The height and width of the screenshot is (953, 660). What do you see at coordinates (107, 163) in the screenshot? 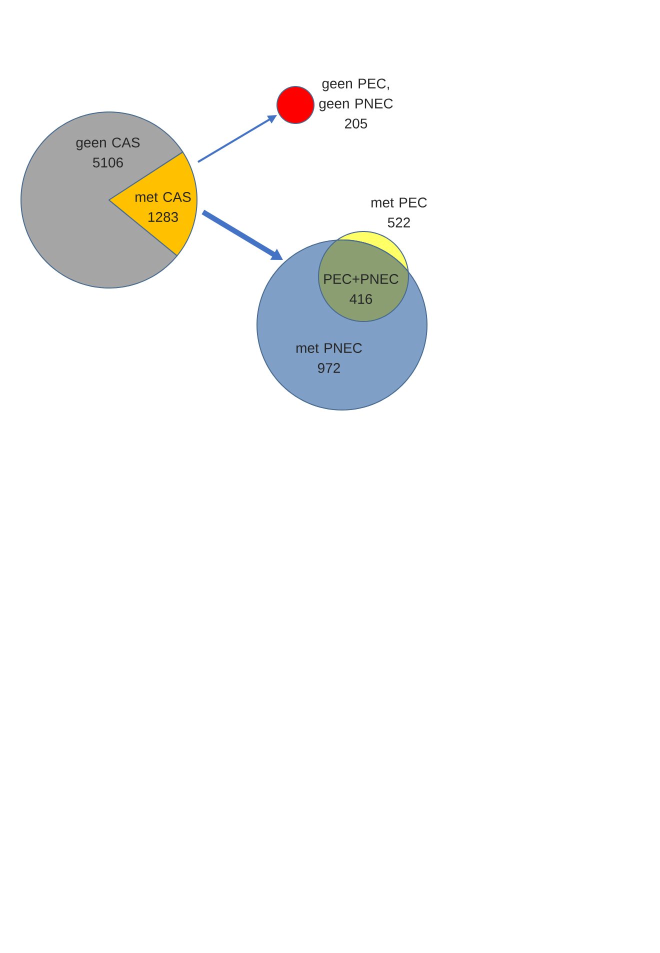
I see `data-label: 5106` at bounding box center [107, 163].